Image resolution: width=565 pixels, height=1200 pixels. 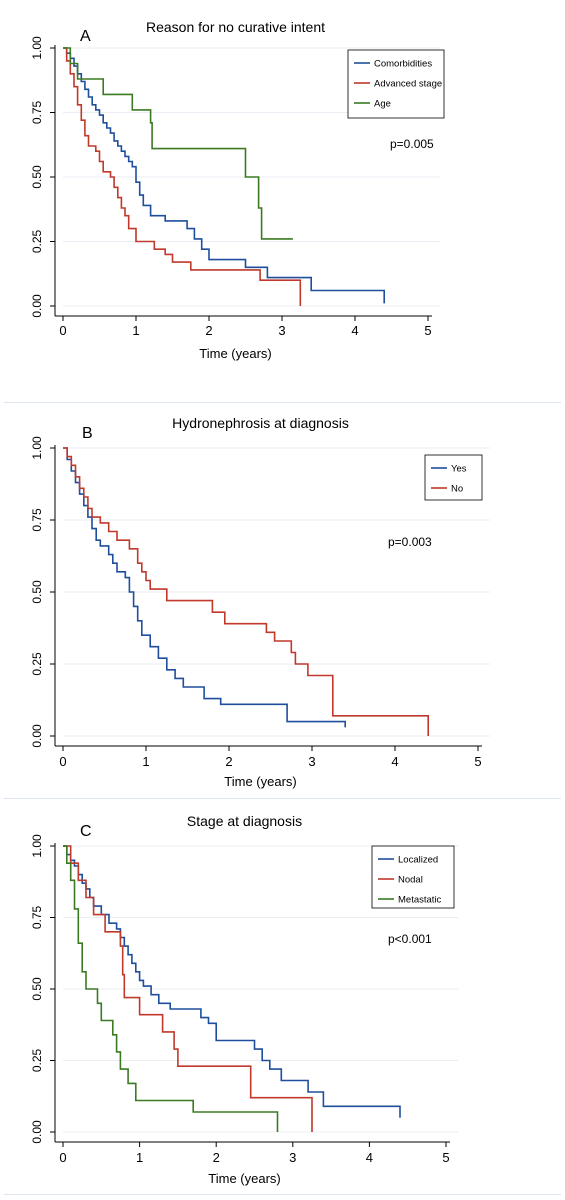 I want to click on chart-a-series-advanced-stage, so click(x=182, y=176).